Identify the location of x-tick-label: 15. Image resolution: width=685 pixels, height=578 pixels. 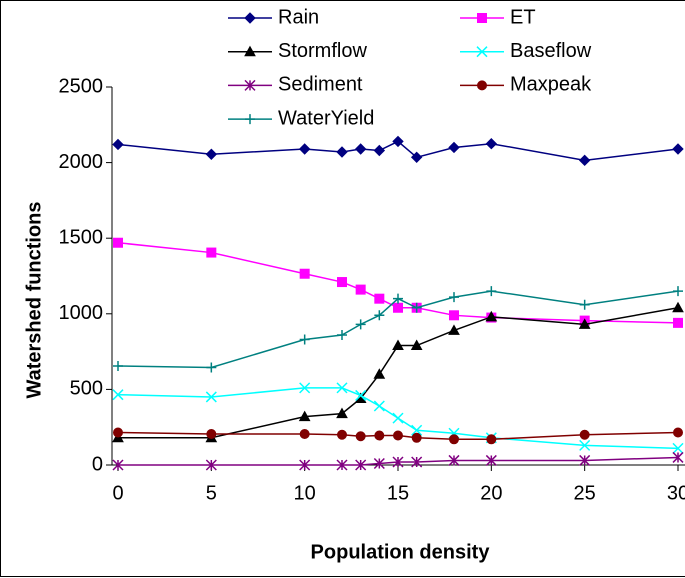
(398, 493).